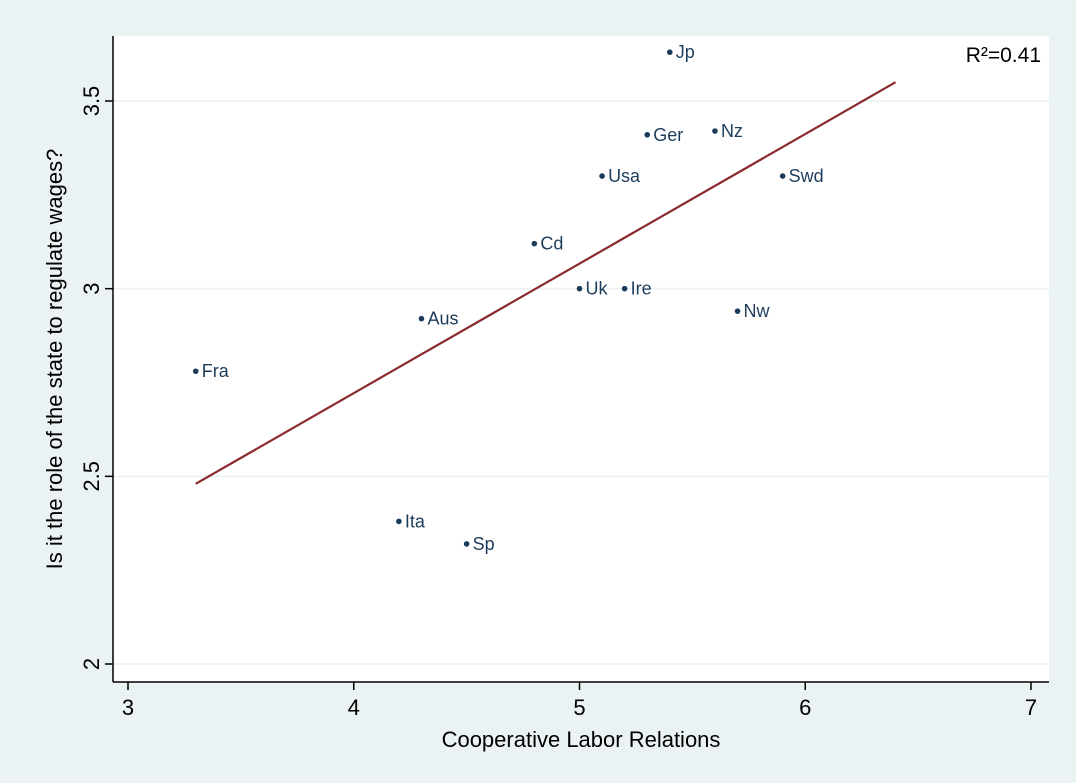 This screenshot has height=783, width=1076. Describe the element at coordinates (128, 707) in the screenshot. I see `x-tick-label: 3` at that location.